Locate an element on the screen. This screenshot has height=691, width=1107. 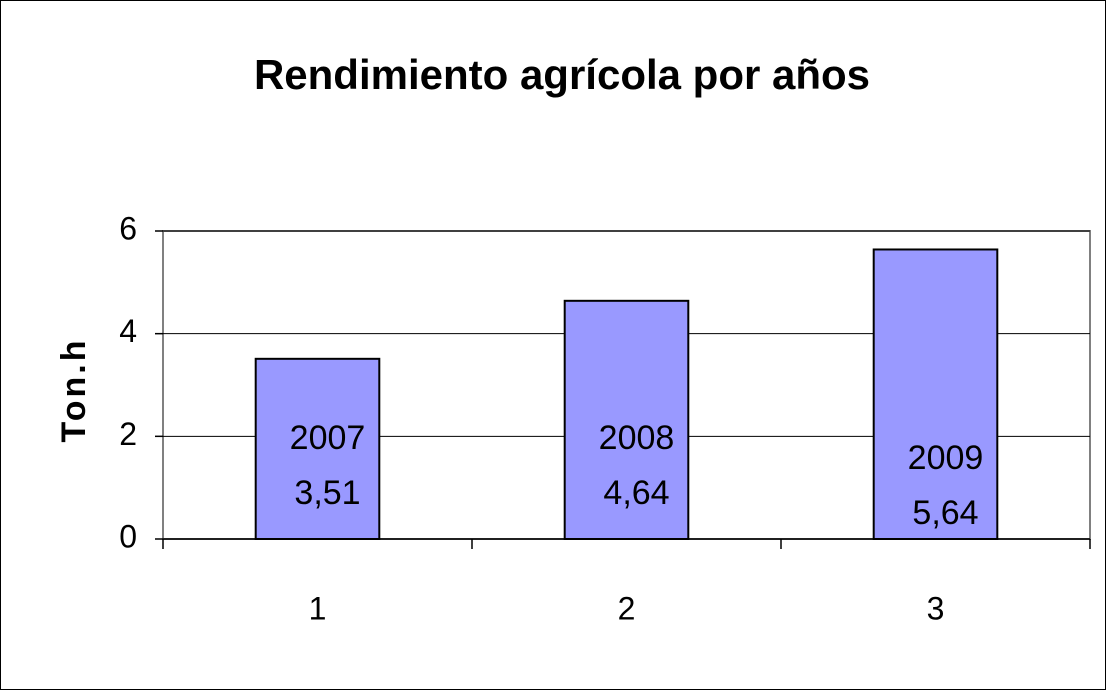
y-tick-label: 2 is located at coordinates (128, 434).